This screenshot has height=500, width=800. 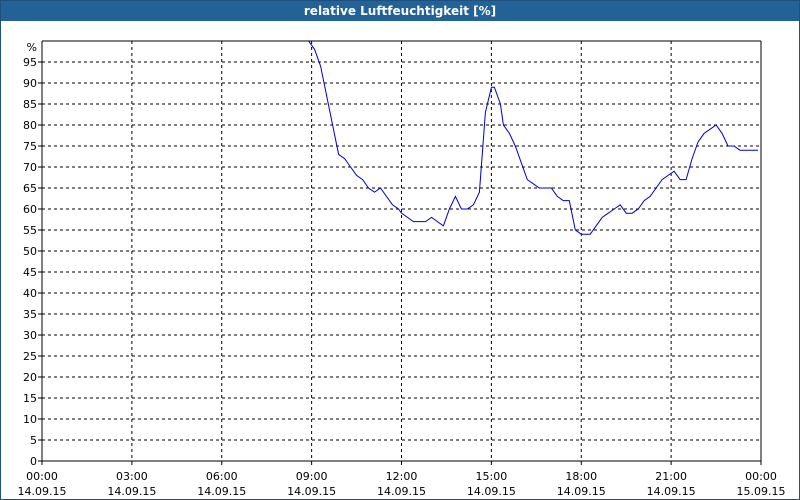 What do you see at coordinates (33, 440) in the screenshot?
I see `y-tick-label: 5` at bounding box center [33, 440].